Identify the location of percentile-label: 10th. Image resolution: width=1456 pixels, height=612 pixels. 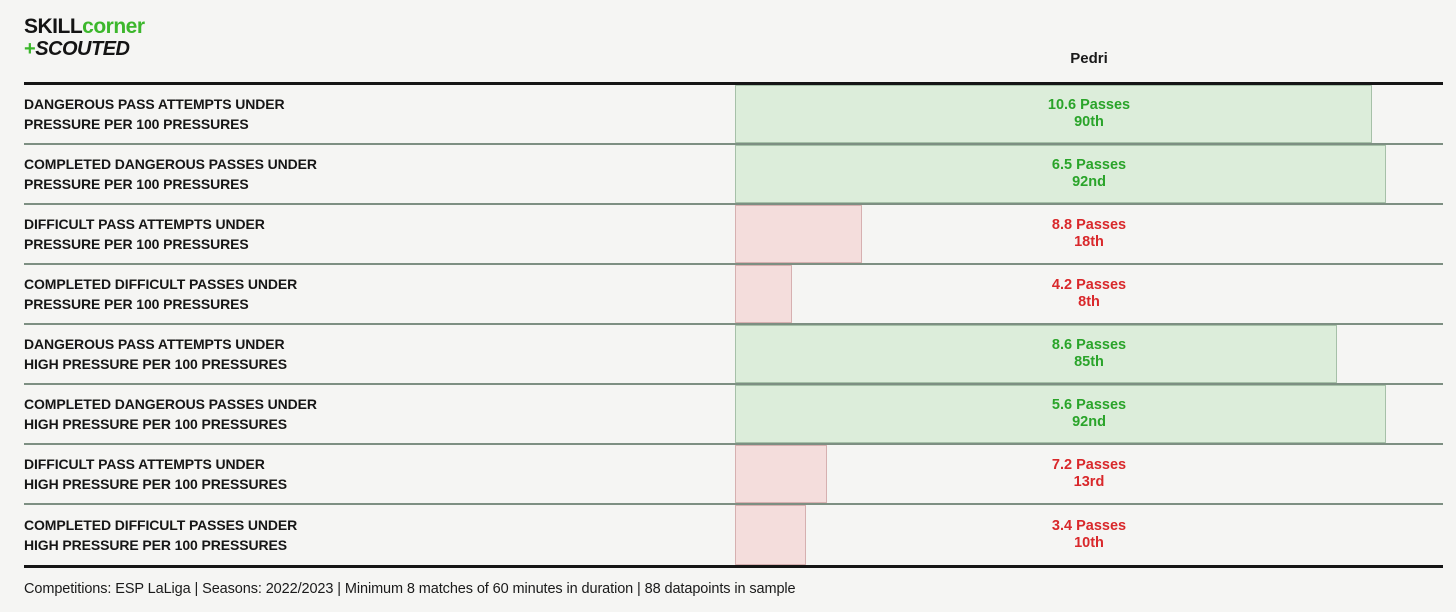
(1089, 543).